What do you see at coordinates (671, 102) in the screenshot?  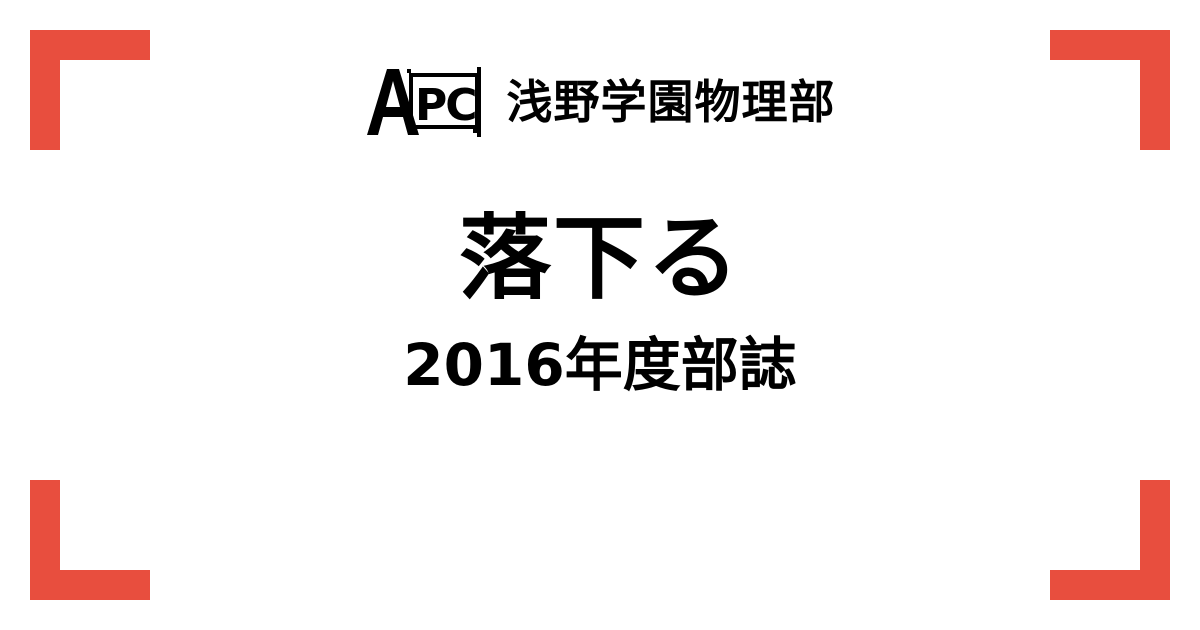 I see `organization-name: 浅野学園物理部` at bounding box center [671, 102].